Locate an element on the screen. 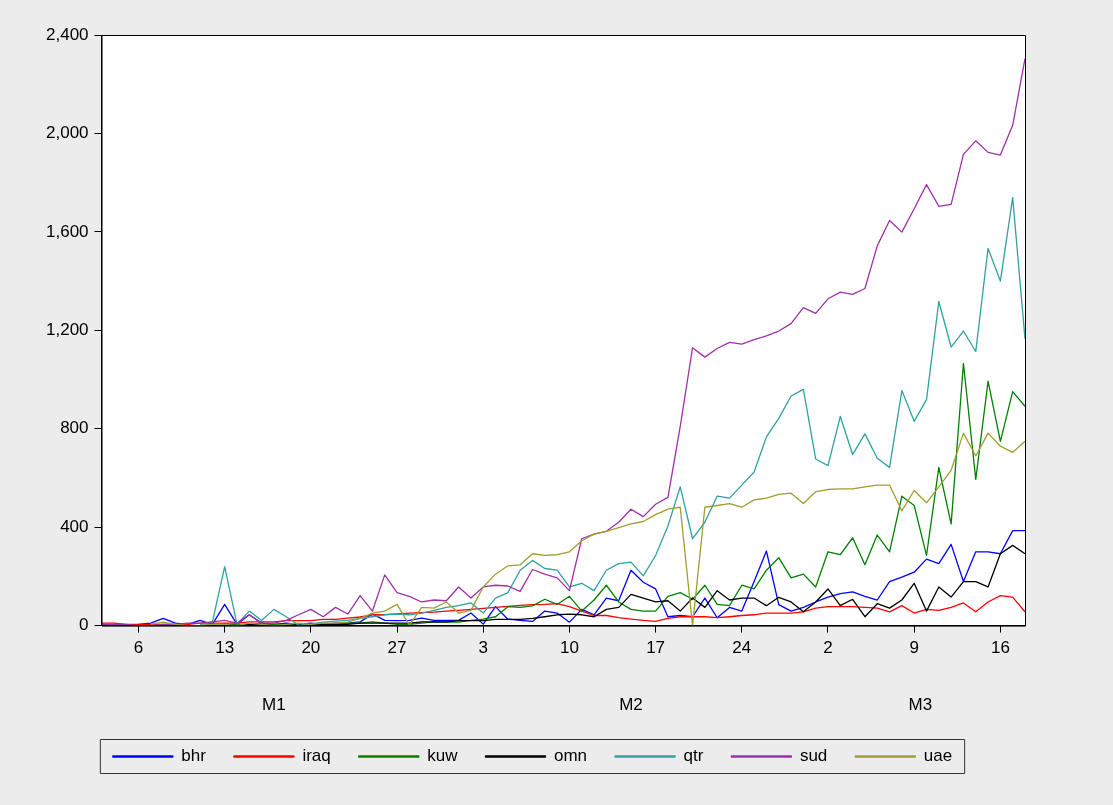  y-tick-label: 2,000 is located at coordinates (67, 133).